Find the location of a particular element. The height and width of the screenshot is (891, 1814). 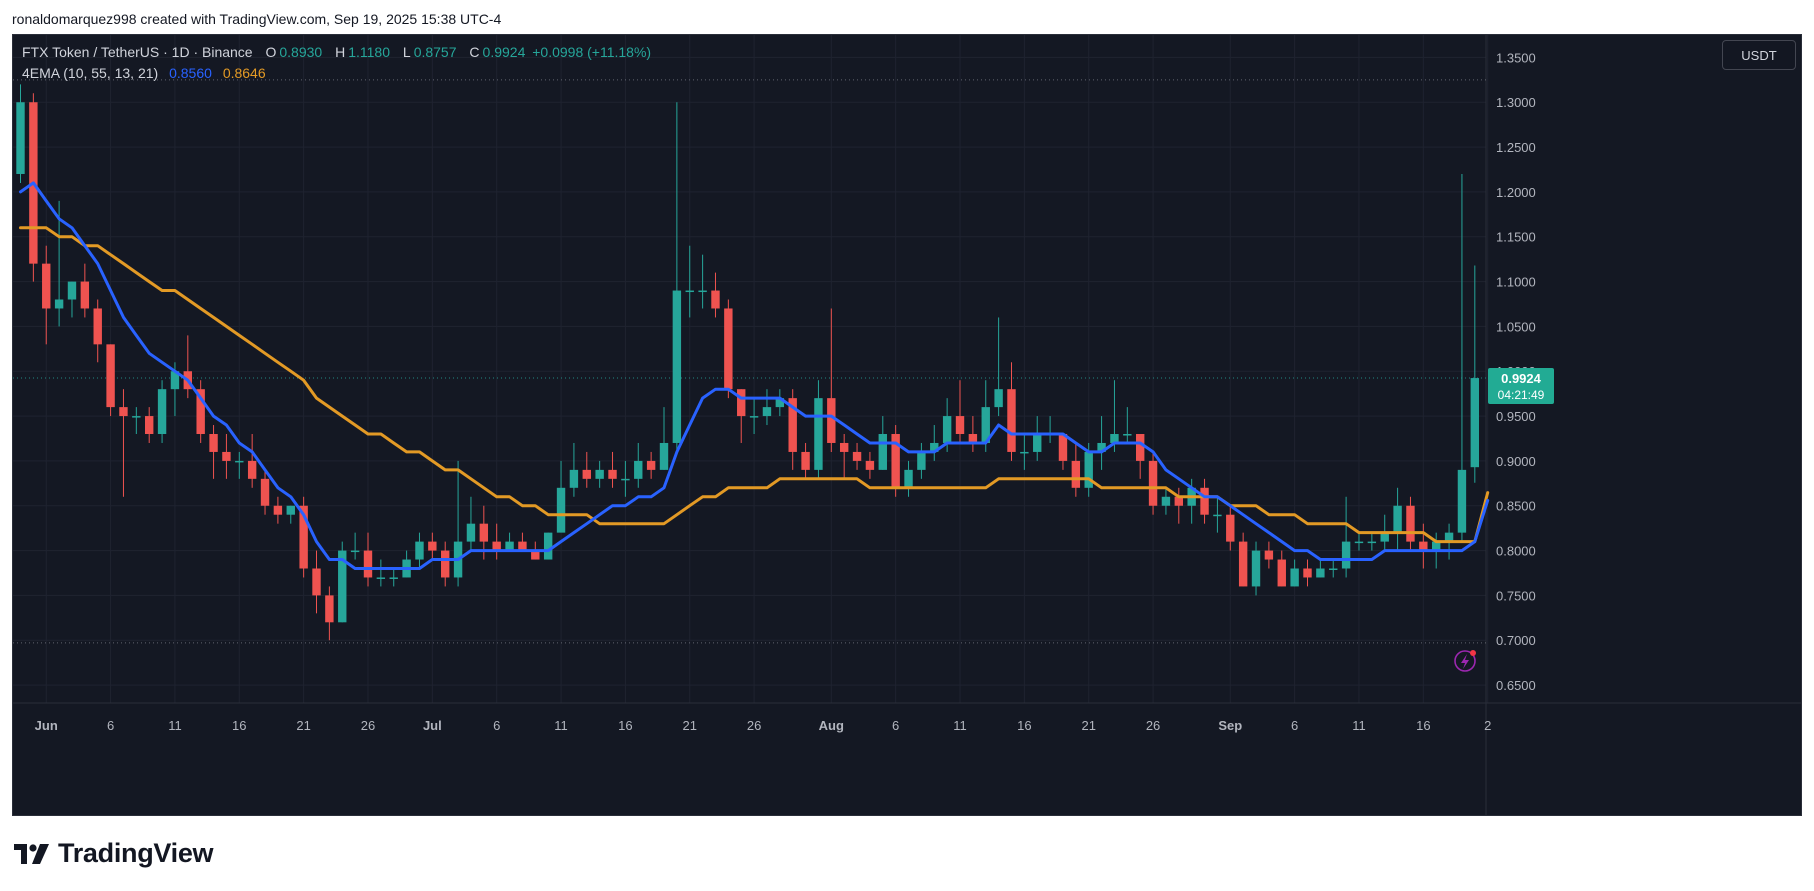

lightning-icon is located at coordinates (1465, 661).